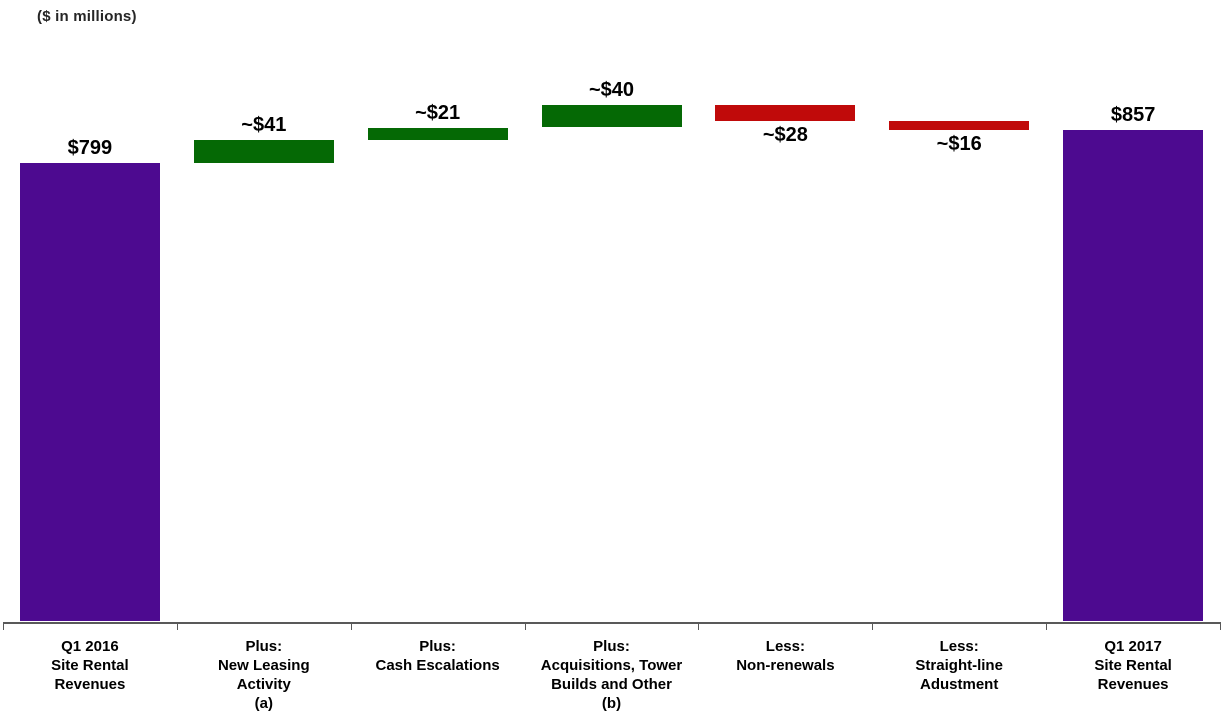 The height and width of the screenshot is (725, 1229). Describe the element at coordinates (785, 656) in the screenshot. I see `category-label-non-renewals: Less: Non-renewals` at that location.